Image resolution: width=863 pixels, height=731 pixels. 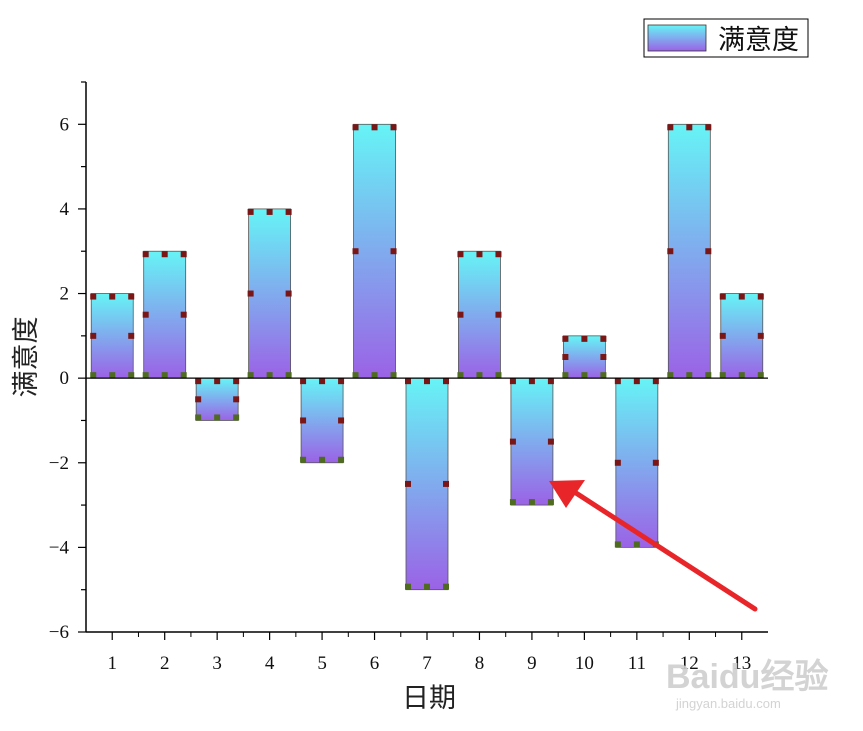 I want to click on x-tick-label: 8, so click(x=480, y=663).